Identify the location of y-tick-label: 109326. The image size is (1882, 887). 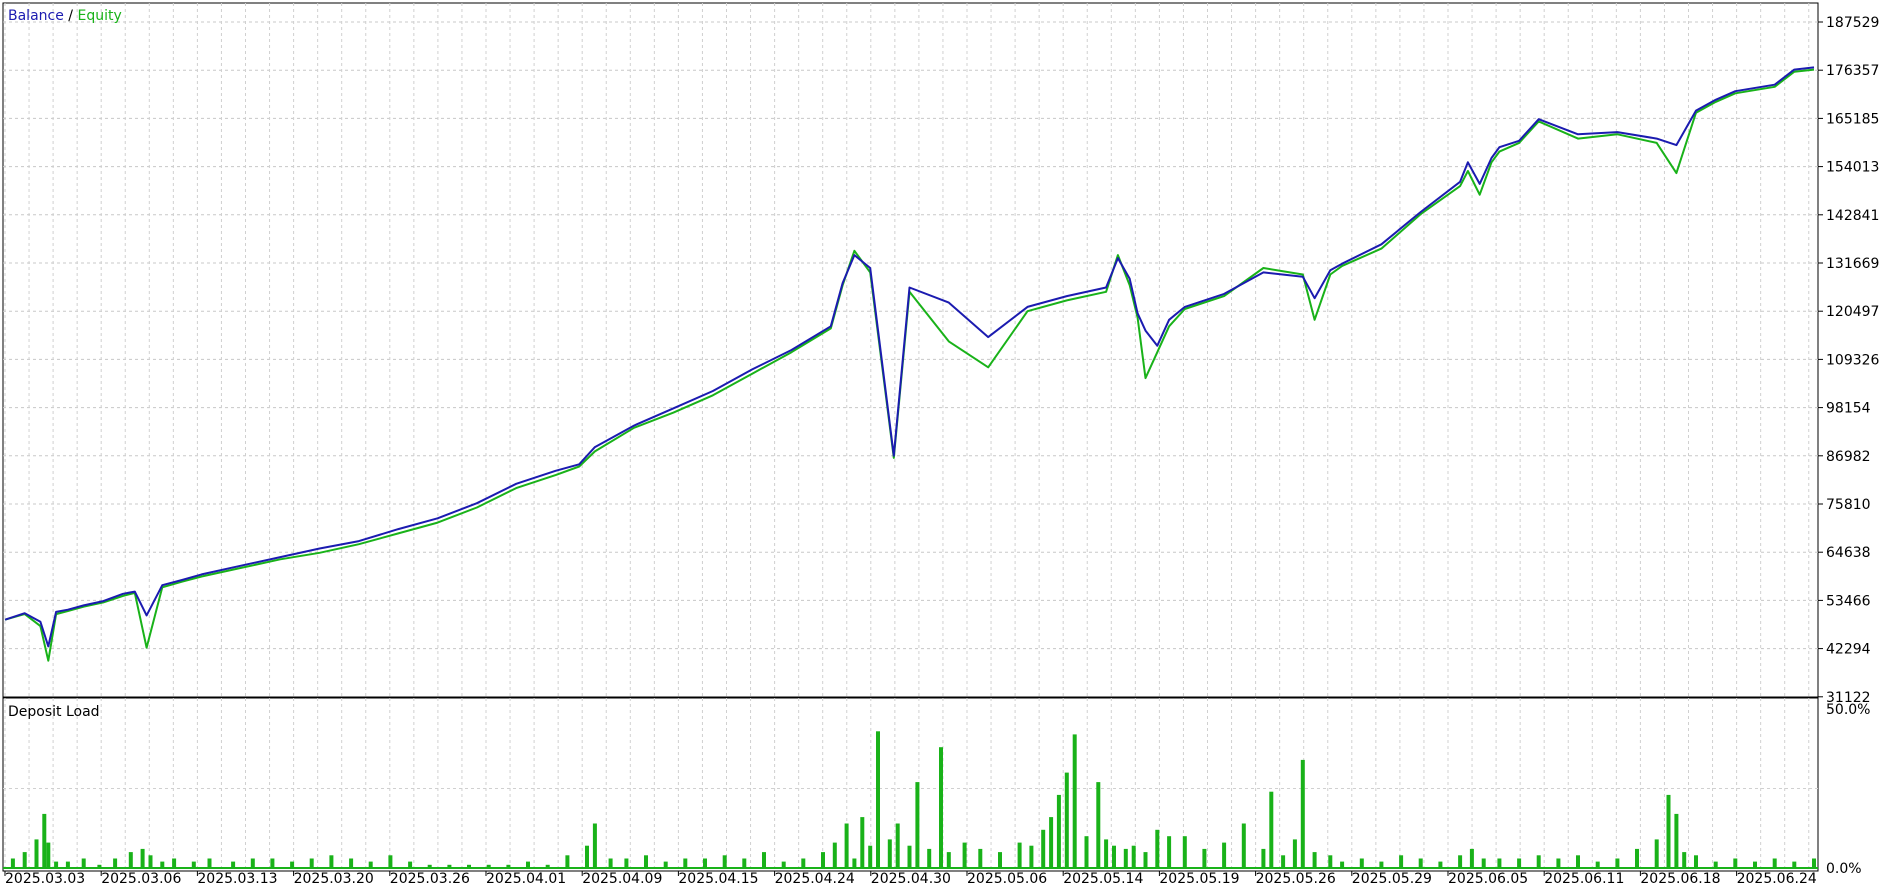
(1853, 360).